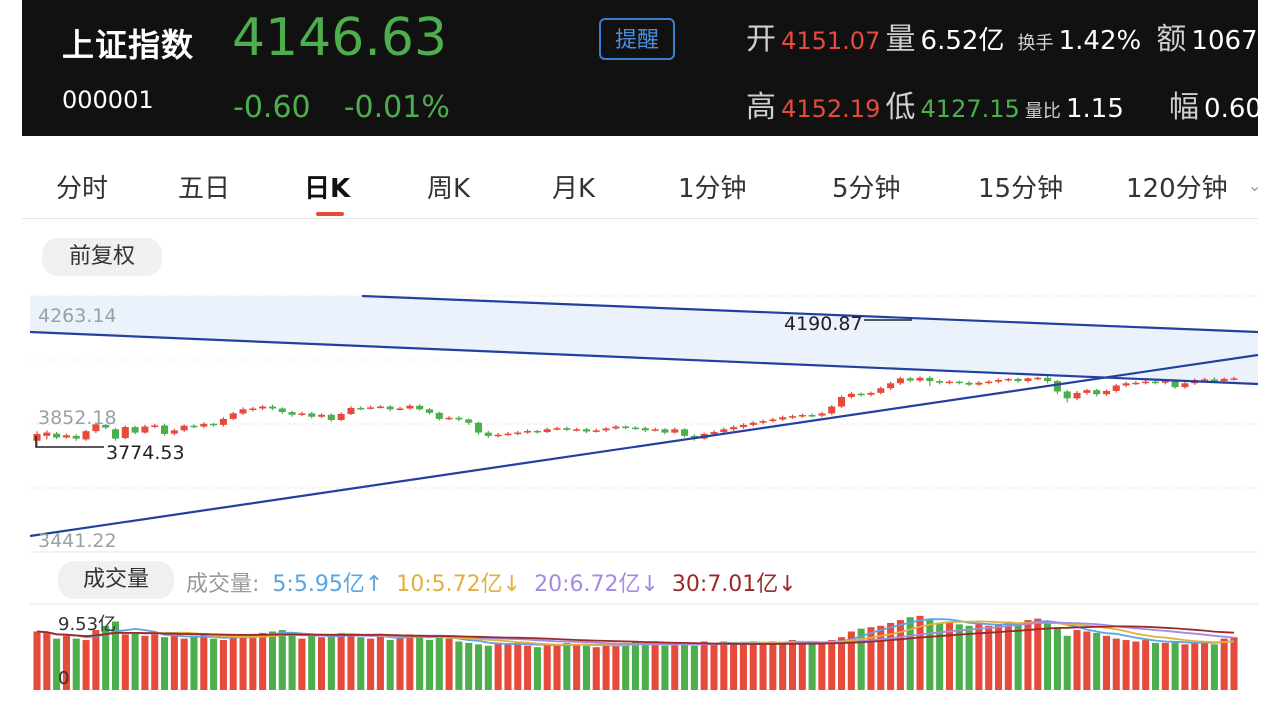 This screenshot has width=1280, height=724. Describe the element at coordinates (459, 584) in the screenshot. I see `volume-ma10: 10:5.72亿↓` at that location.